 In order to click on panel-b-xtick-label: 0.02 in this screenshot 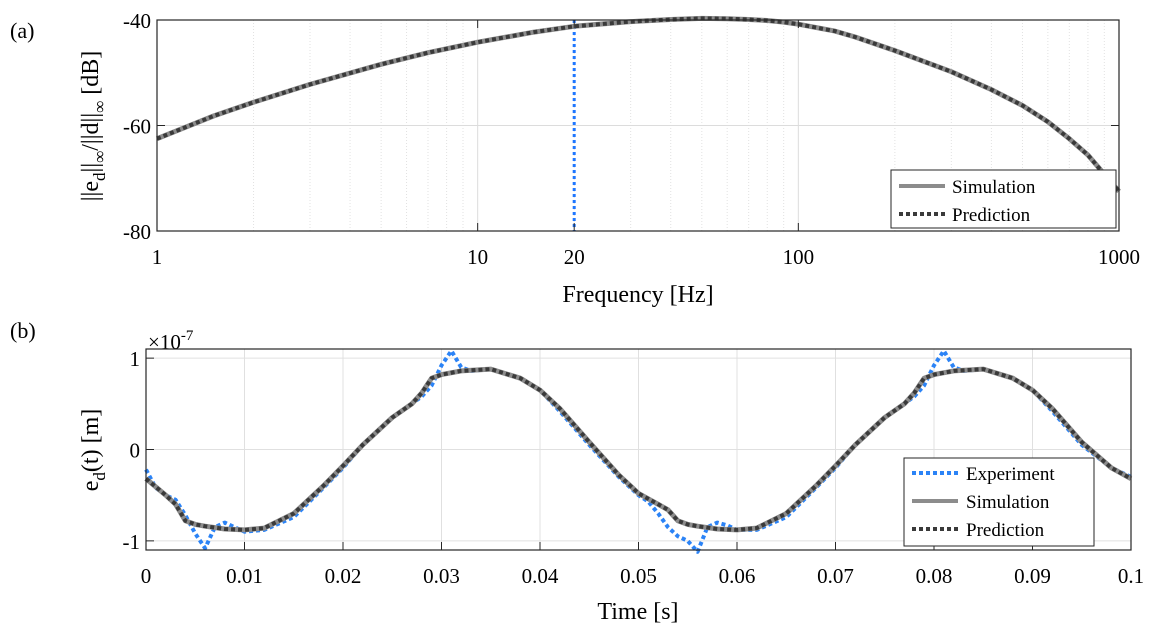, I will do `click(343, 576)`.